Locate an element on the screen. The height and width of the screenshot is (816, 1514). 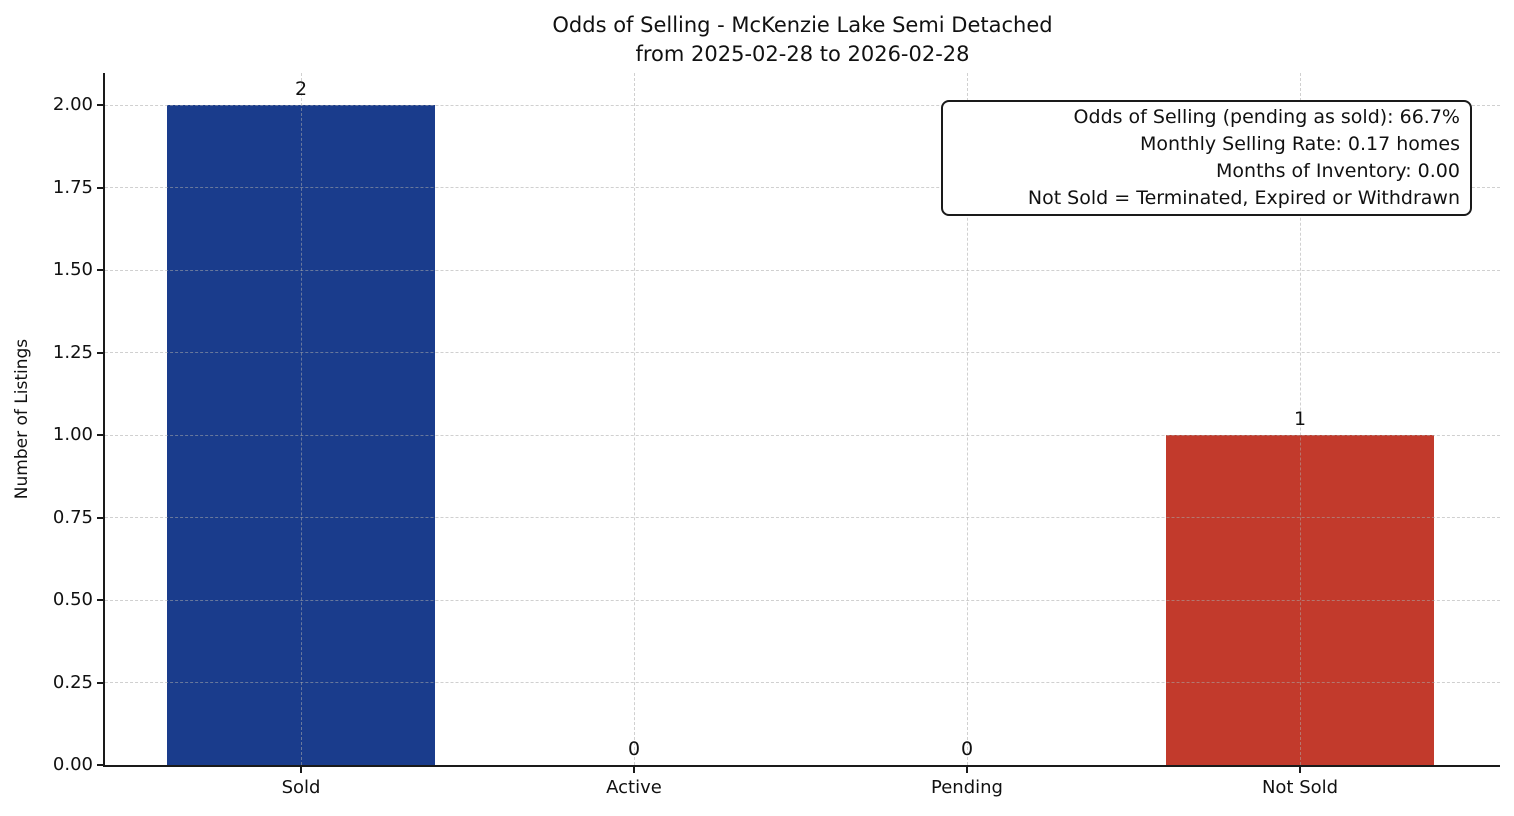
bar-value-label-not-sold: 1 is located at coordinates (1300, 419).